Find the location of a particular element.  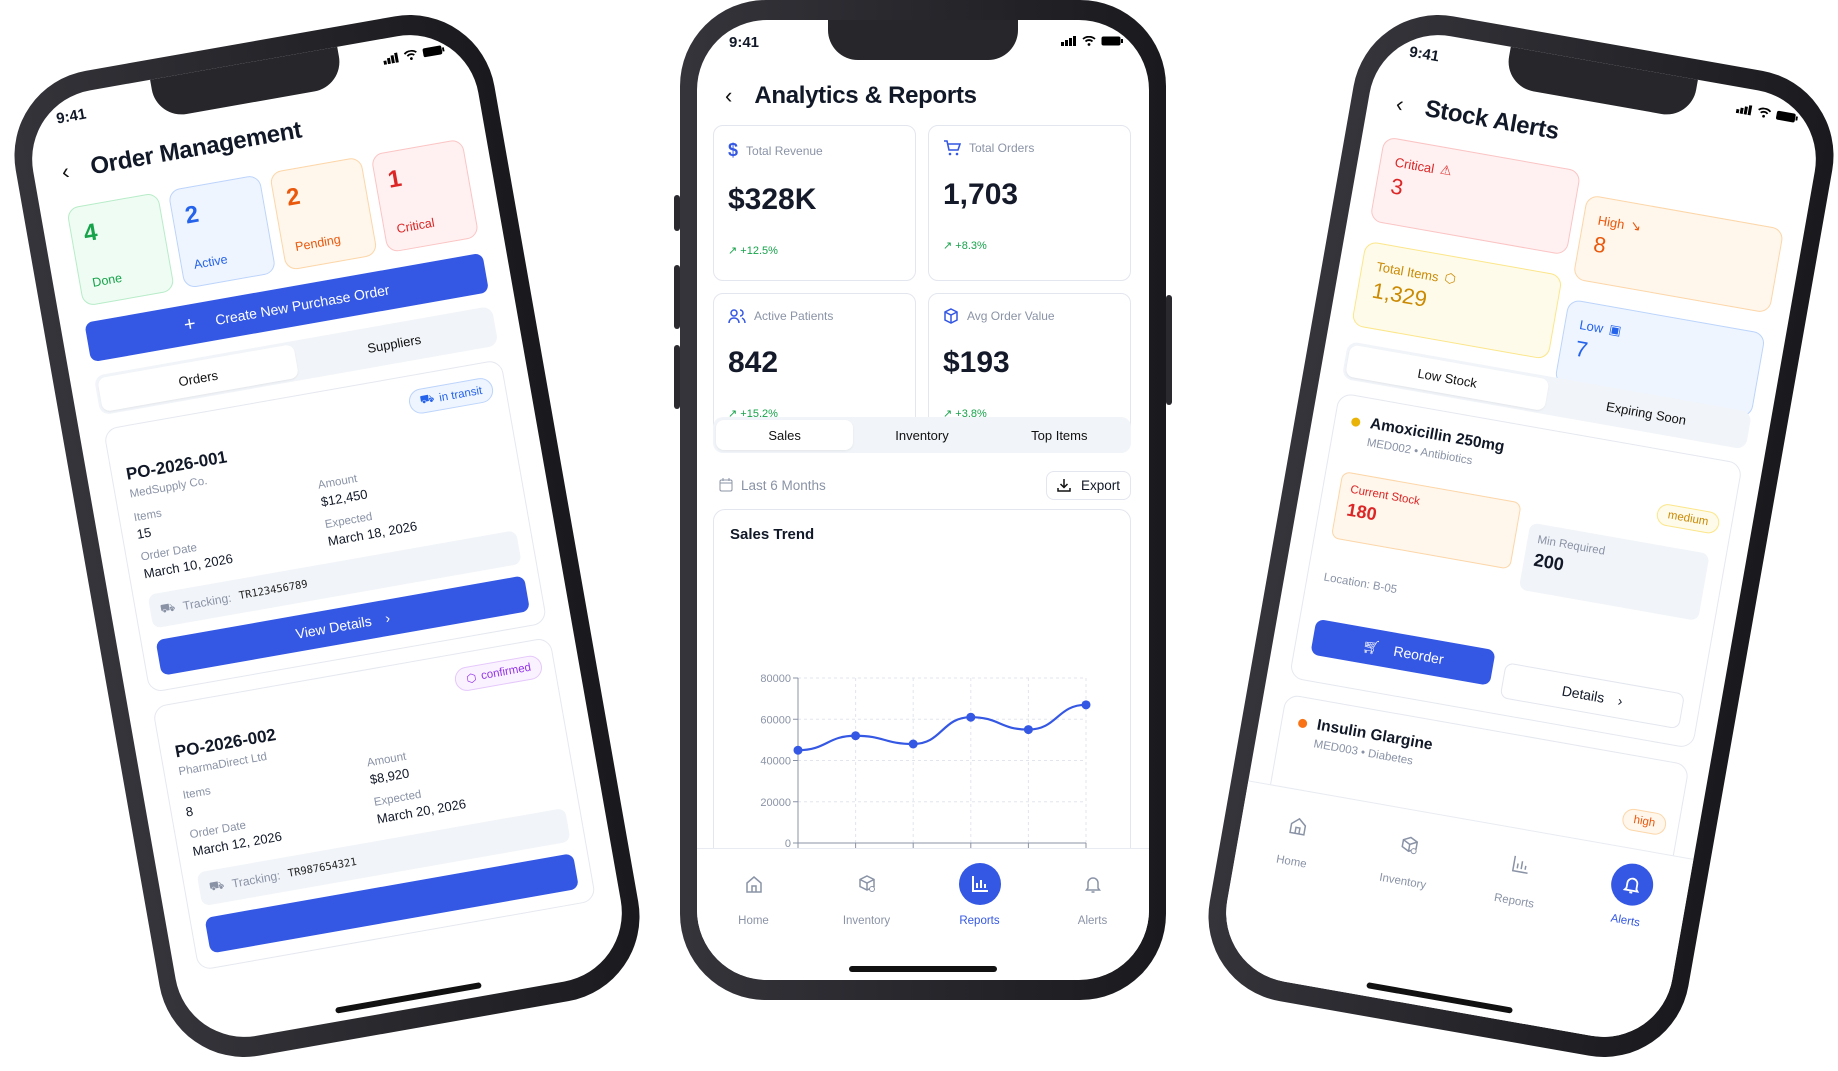

reorder-button: 🛒︎ Reorder is located at coordinates (1403, 652).